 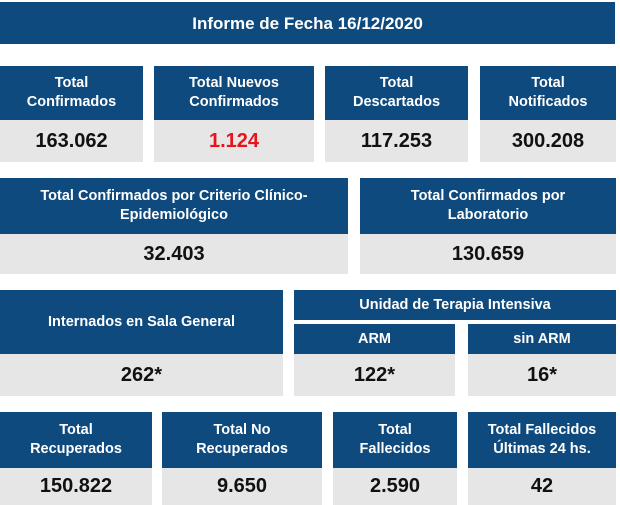 What do you see at coordinates (174, 254) in the screenshot?
I see `confirmados-criterio-clinico-value: 32.403` at bounding box center [174, 254].